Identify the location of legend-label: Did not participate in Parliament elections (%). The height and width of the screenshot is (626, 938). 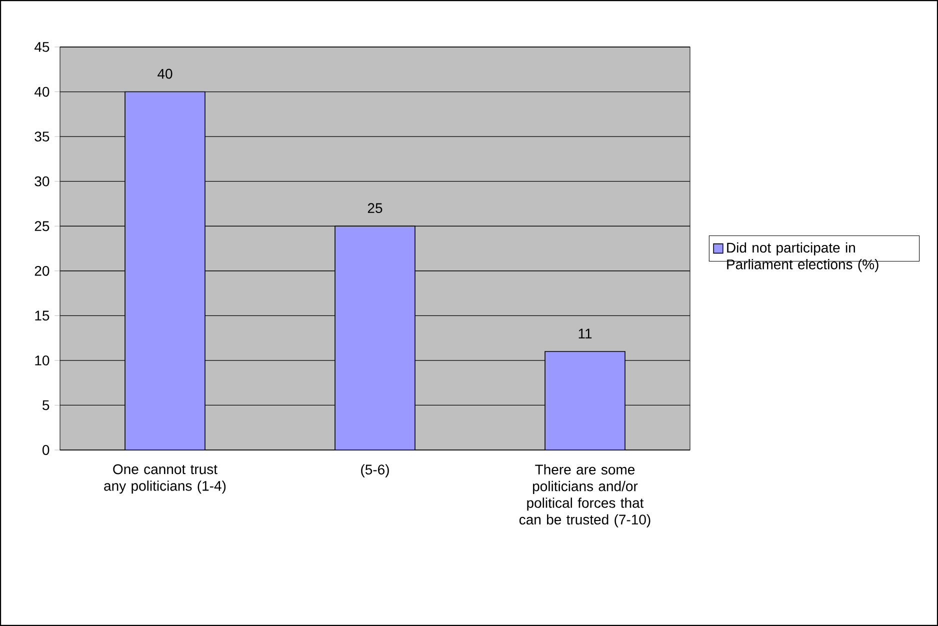
(802, 257).